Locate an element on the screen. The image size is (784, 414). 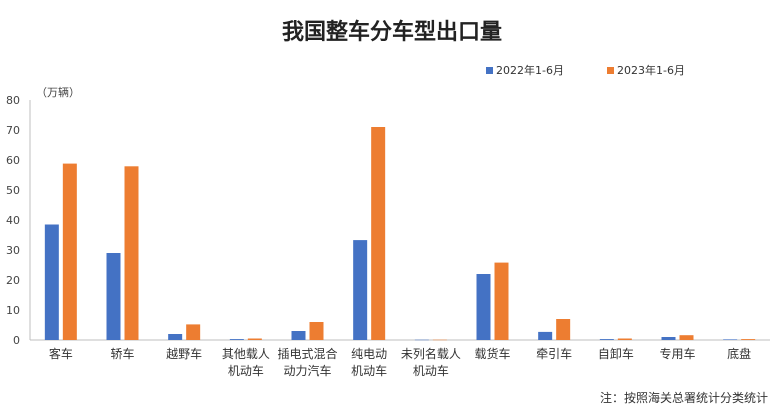
x-category-label: 轿车 is located at coordinates (122, 353).